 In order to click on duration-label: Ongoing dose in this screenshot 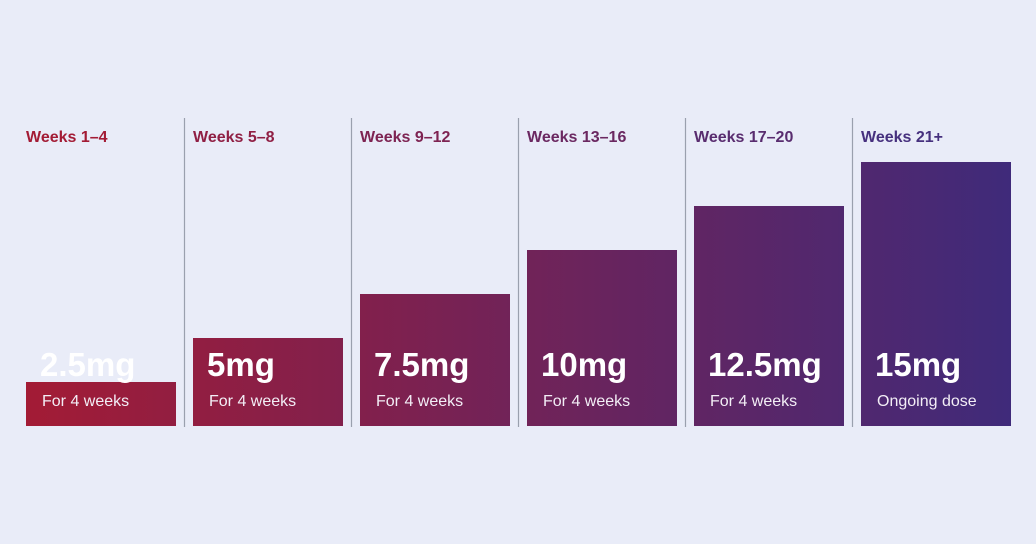, I will do `click(927, 401)`.